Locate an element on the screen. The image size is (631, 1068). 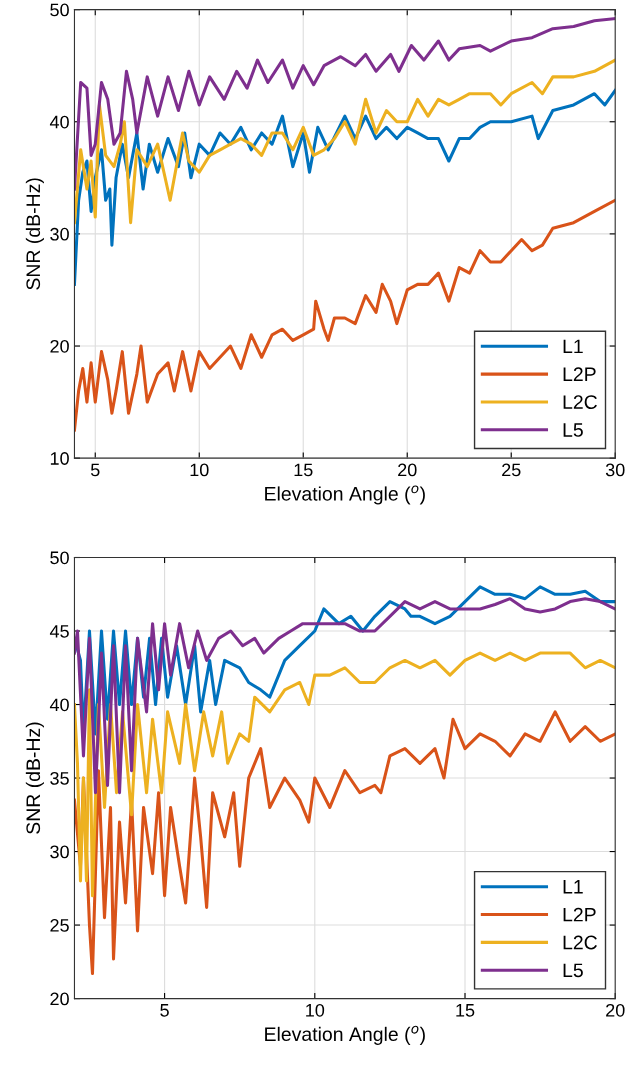
y-tick-label: 35 is located at coordinates (59, 778).